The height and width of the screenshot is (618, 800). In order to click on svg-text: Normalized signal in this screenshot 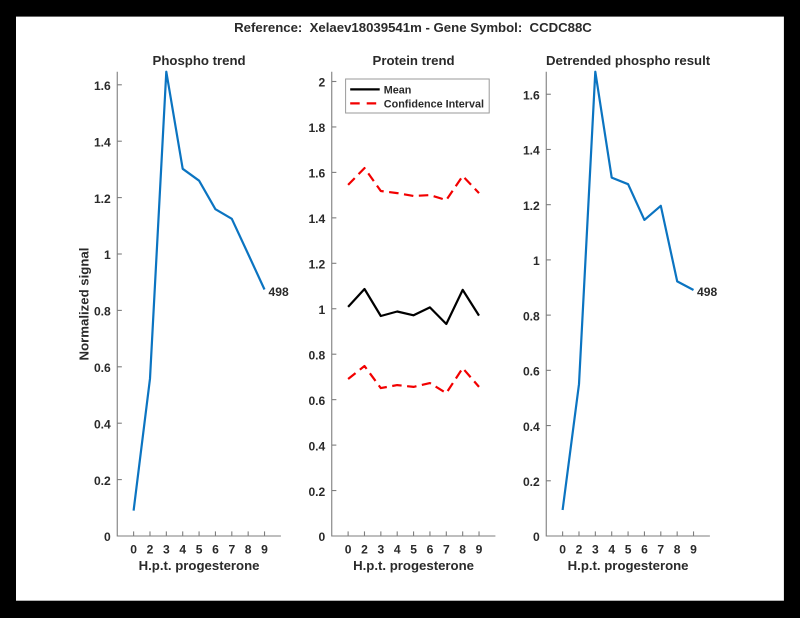, I will do `click(84, 304)`.